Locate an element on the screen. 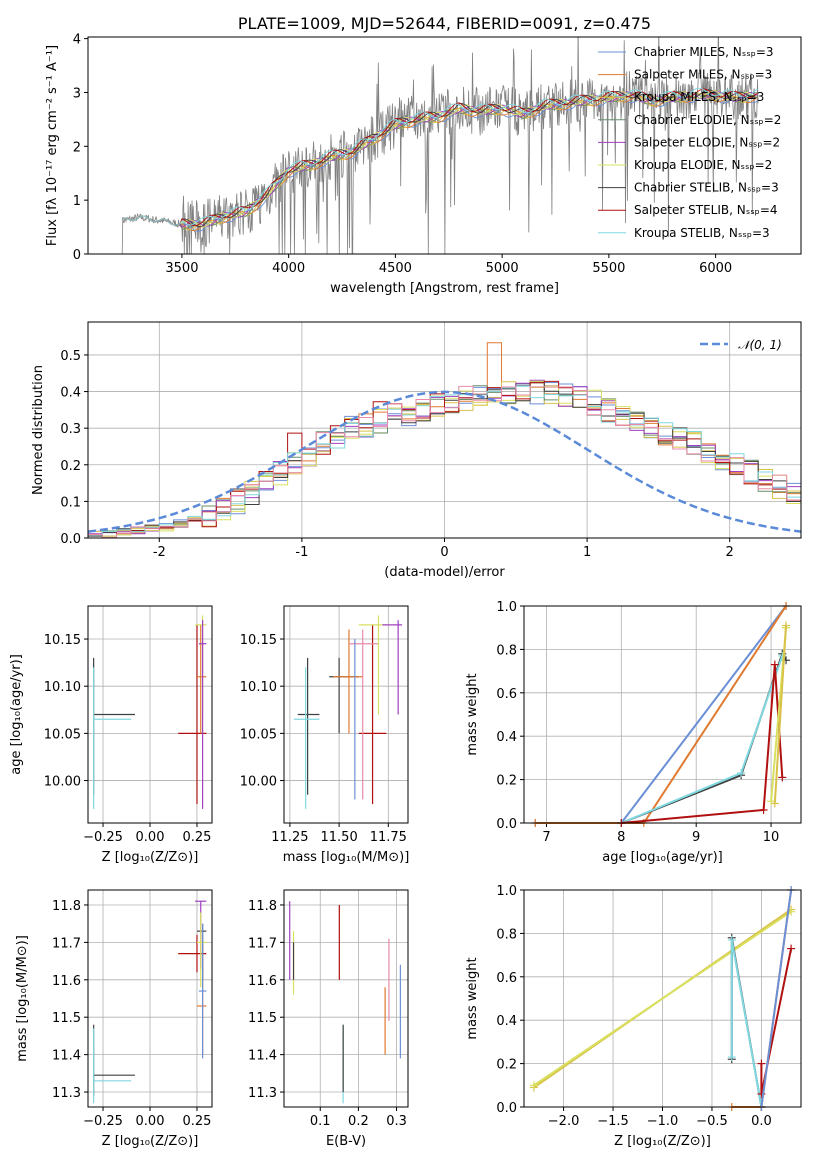  y-tick-label: 10.15 is located at coordinates (258, 640).